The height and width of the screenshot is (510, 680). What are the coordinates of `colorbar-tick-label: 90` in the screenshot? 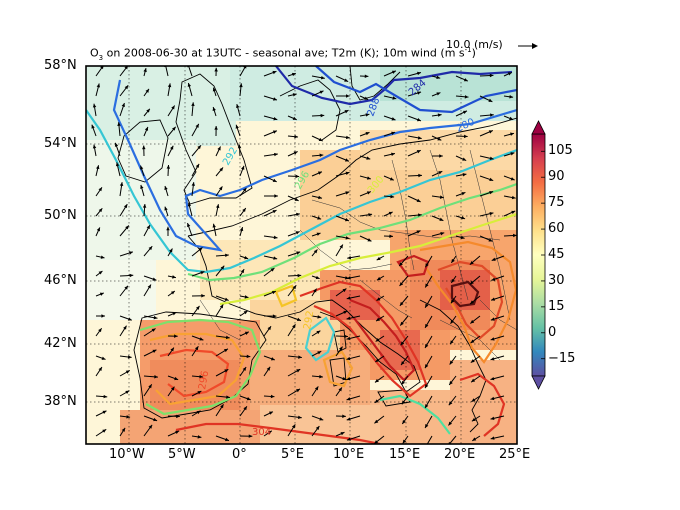 It's located at (556, 177).